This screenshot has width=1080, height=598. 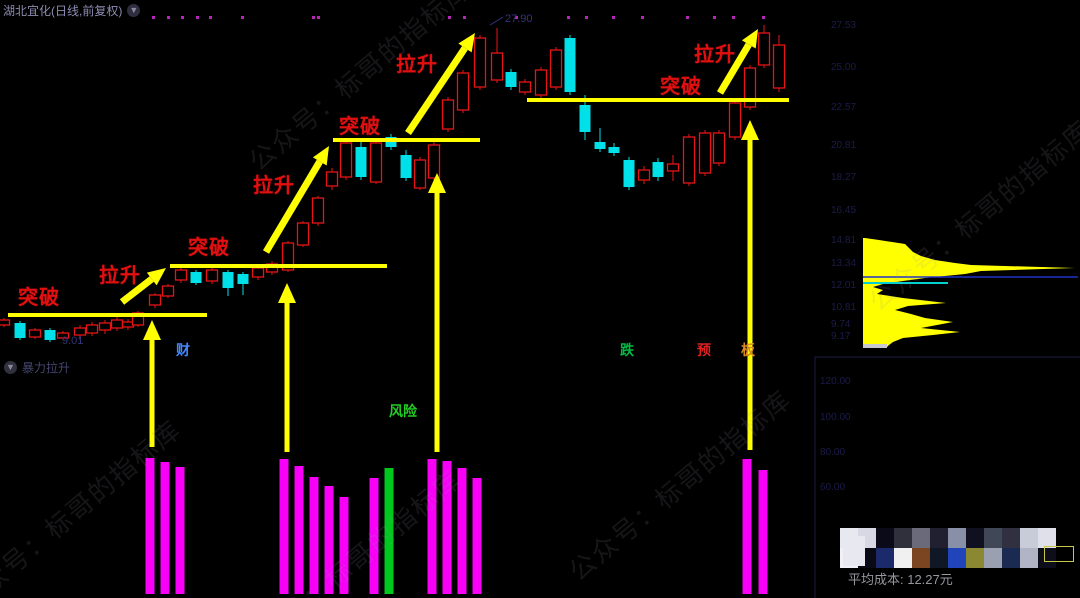 I want to click on price-axis-label: 9.74, so click(x=841, y=324).